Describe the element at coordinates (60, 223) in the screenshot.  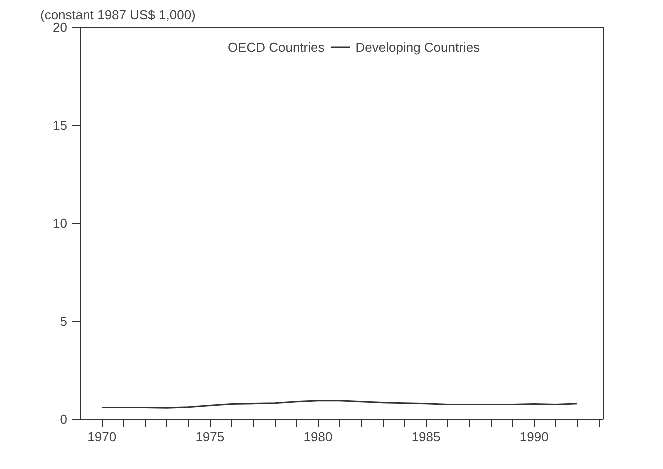
I see `y-tick-label: 10` at that location.